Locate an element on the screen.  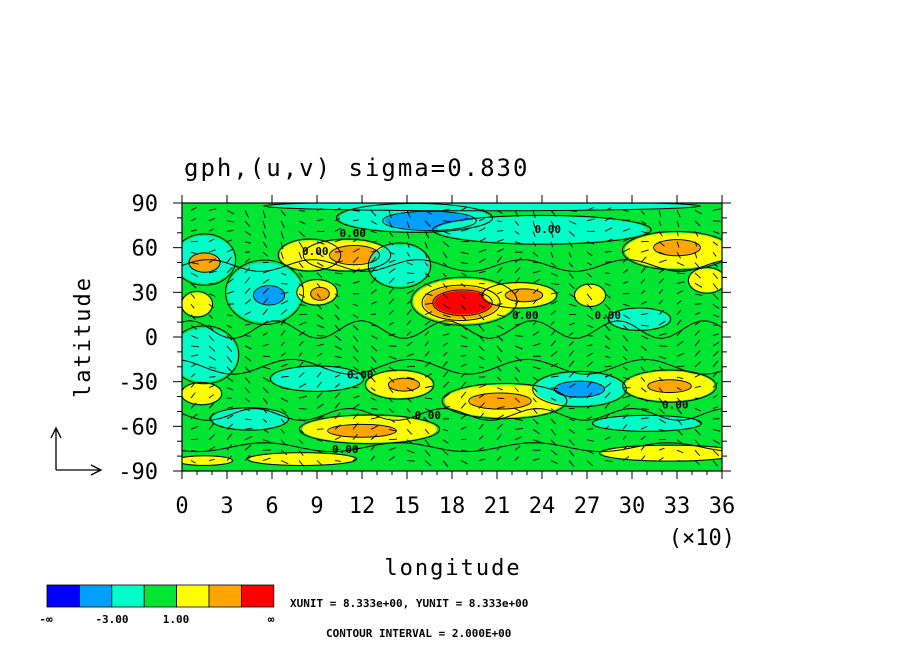
contour-label-4: 0.00 is located at coordinates (608, 315).